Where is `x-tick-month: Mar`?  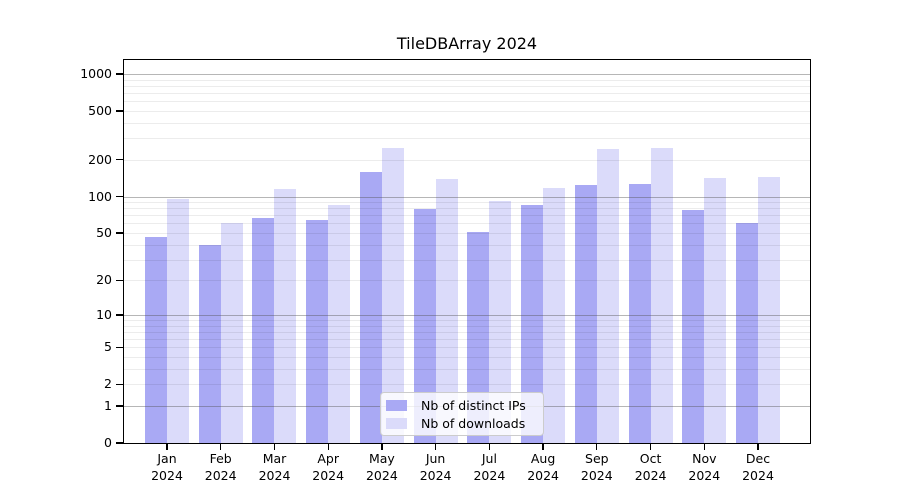 x-tick-month: Mar is located at coordinates (274, 458).